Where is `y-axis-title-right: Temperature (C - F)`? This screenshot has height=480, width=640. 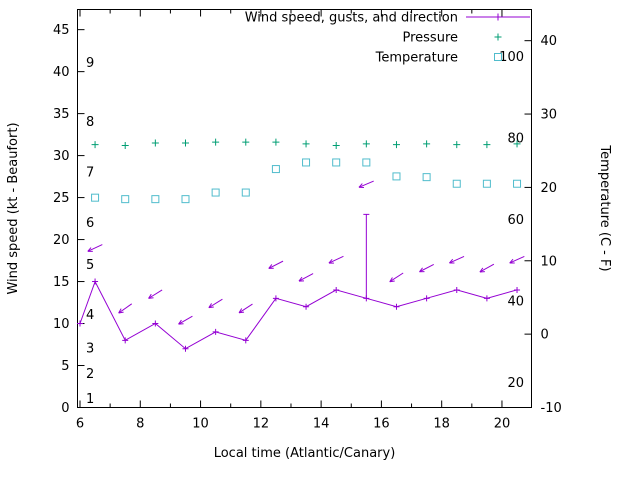 y-axis-title-right: Temperature (C - F) is located at coordinates (604, 207).